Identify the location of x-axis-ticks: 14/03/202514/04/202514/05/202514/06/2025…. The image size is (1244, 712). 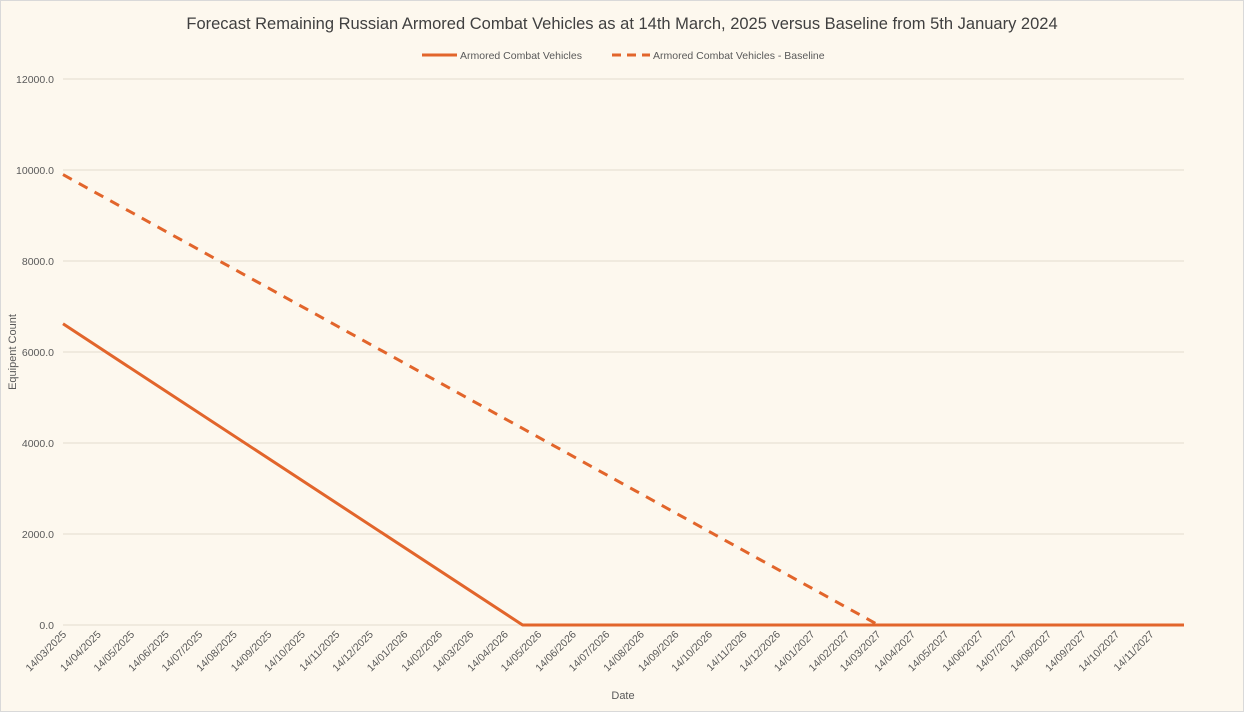
(589, 652).